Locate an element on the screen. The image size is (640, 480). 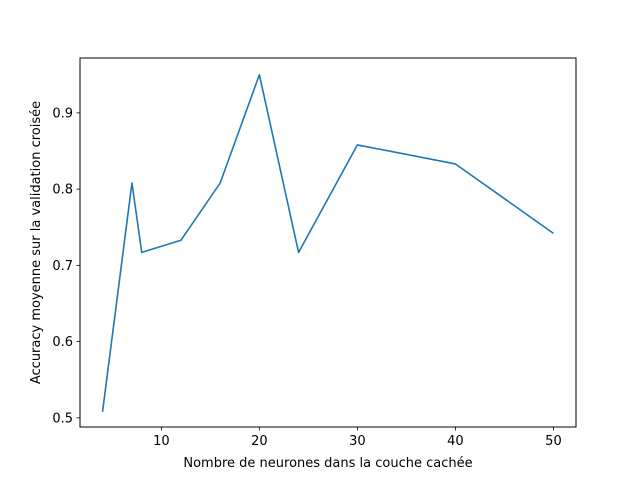
x-tick-label: 20 is located at coordinates (259, 441).